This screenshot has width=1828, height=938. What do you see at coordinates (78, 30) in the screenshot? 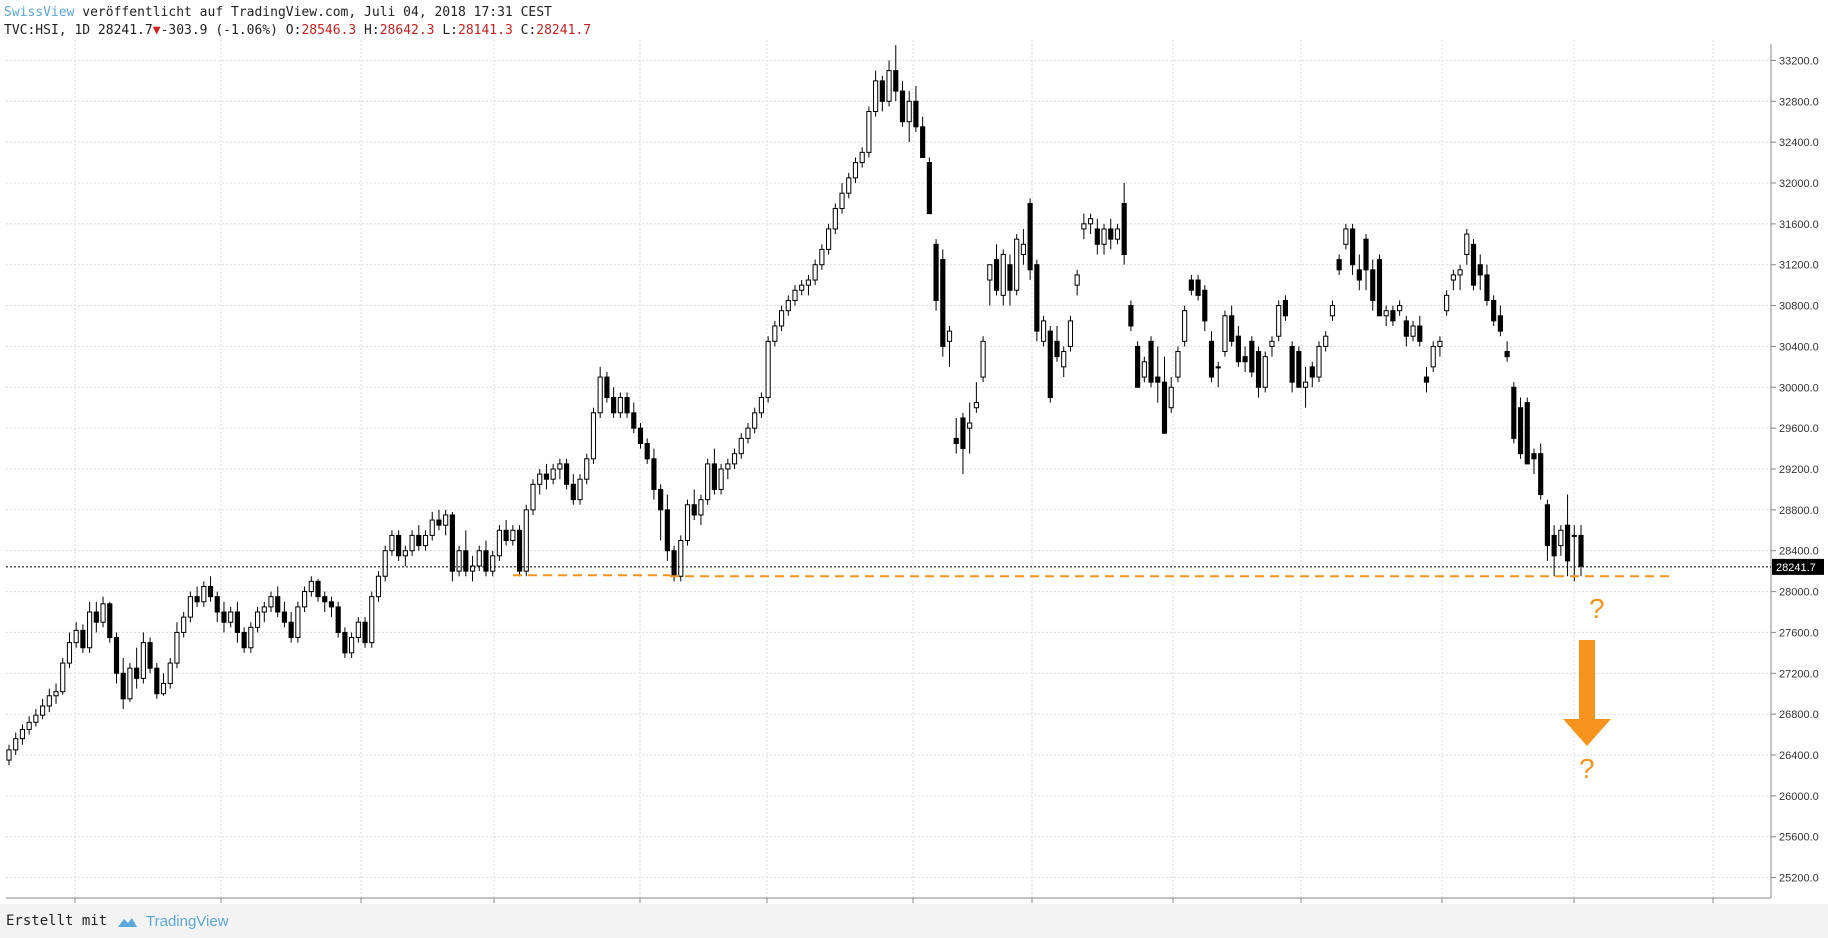
I see `symbol-info: TVC:HSI, 1D 28241.7` at bounding box center [78, 30].